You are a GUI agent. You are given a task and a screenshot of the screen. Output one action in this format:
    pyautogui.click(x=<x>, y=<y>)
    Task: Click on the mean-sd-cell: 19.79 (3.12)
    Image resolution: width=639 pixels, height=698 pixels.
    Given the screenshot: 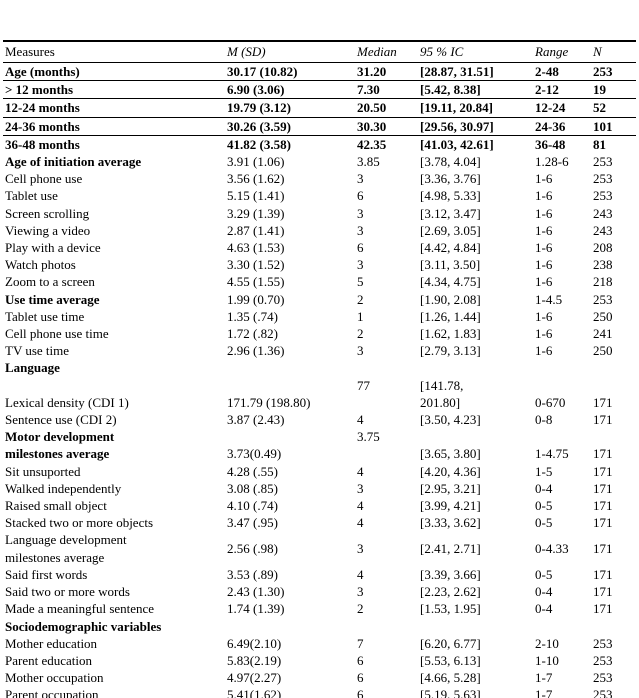 What is the action you would take?
    pyautogui.click(x=259, y=108)
    